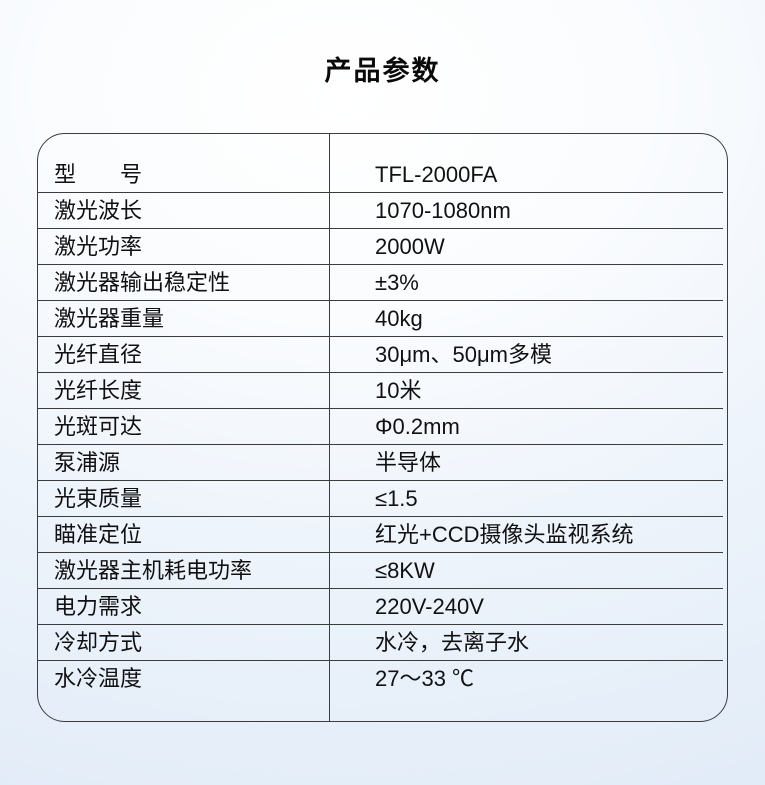 This screenshot has height=785, width=765. I want to click on param-value: 红光+CCD摄像头监视系统, so click(504, 534).